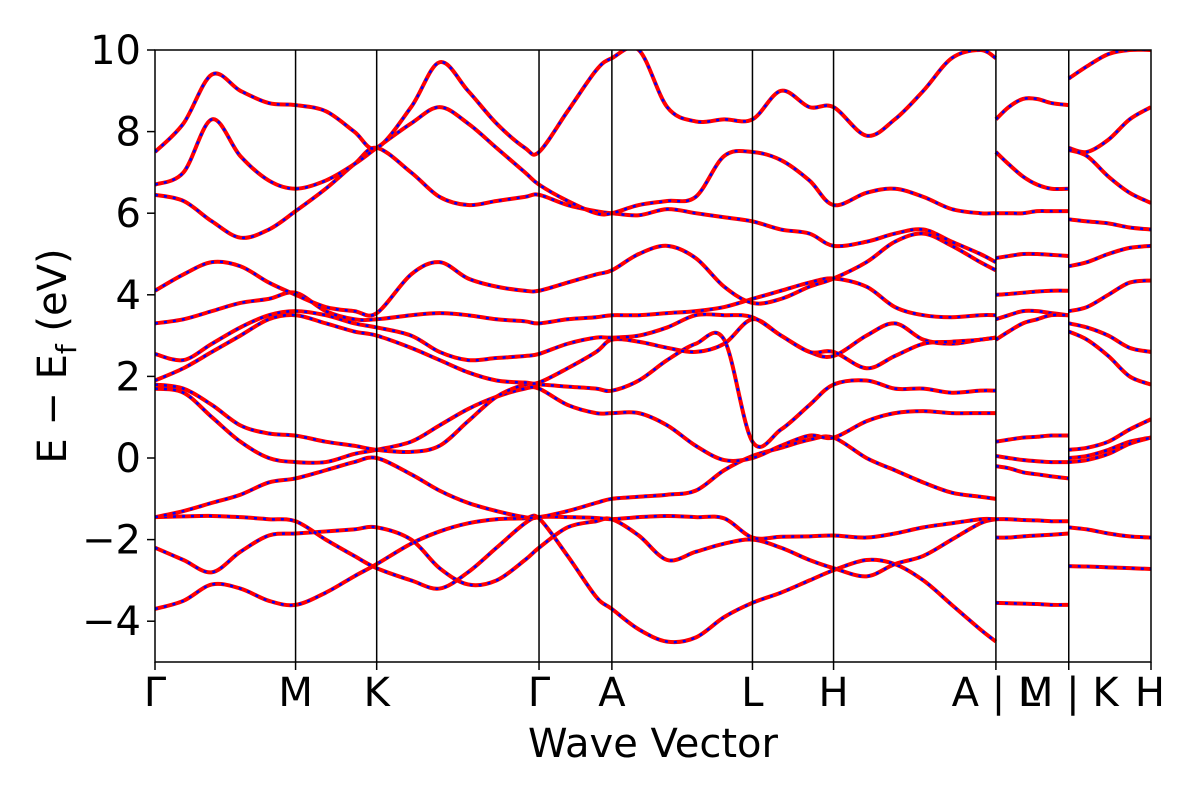 The height and width of the screenshot is (800, 1200). Describe the element at coordinates (111, 622) in the screenshot. I see `y-tick-label: −4` at that location.